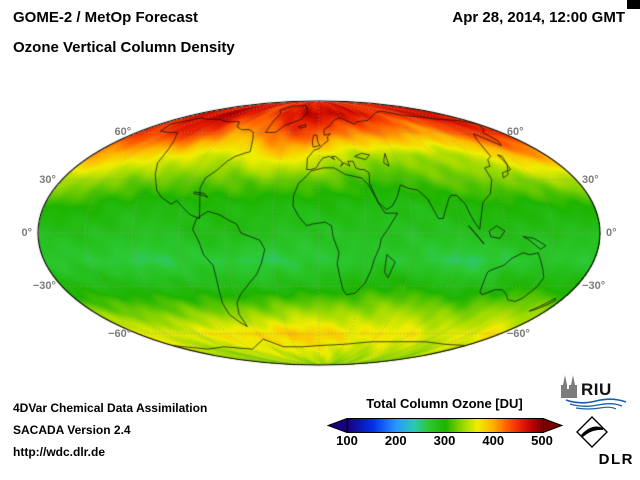  I want to click on lat-label-left: 0°, so click(26, 233).